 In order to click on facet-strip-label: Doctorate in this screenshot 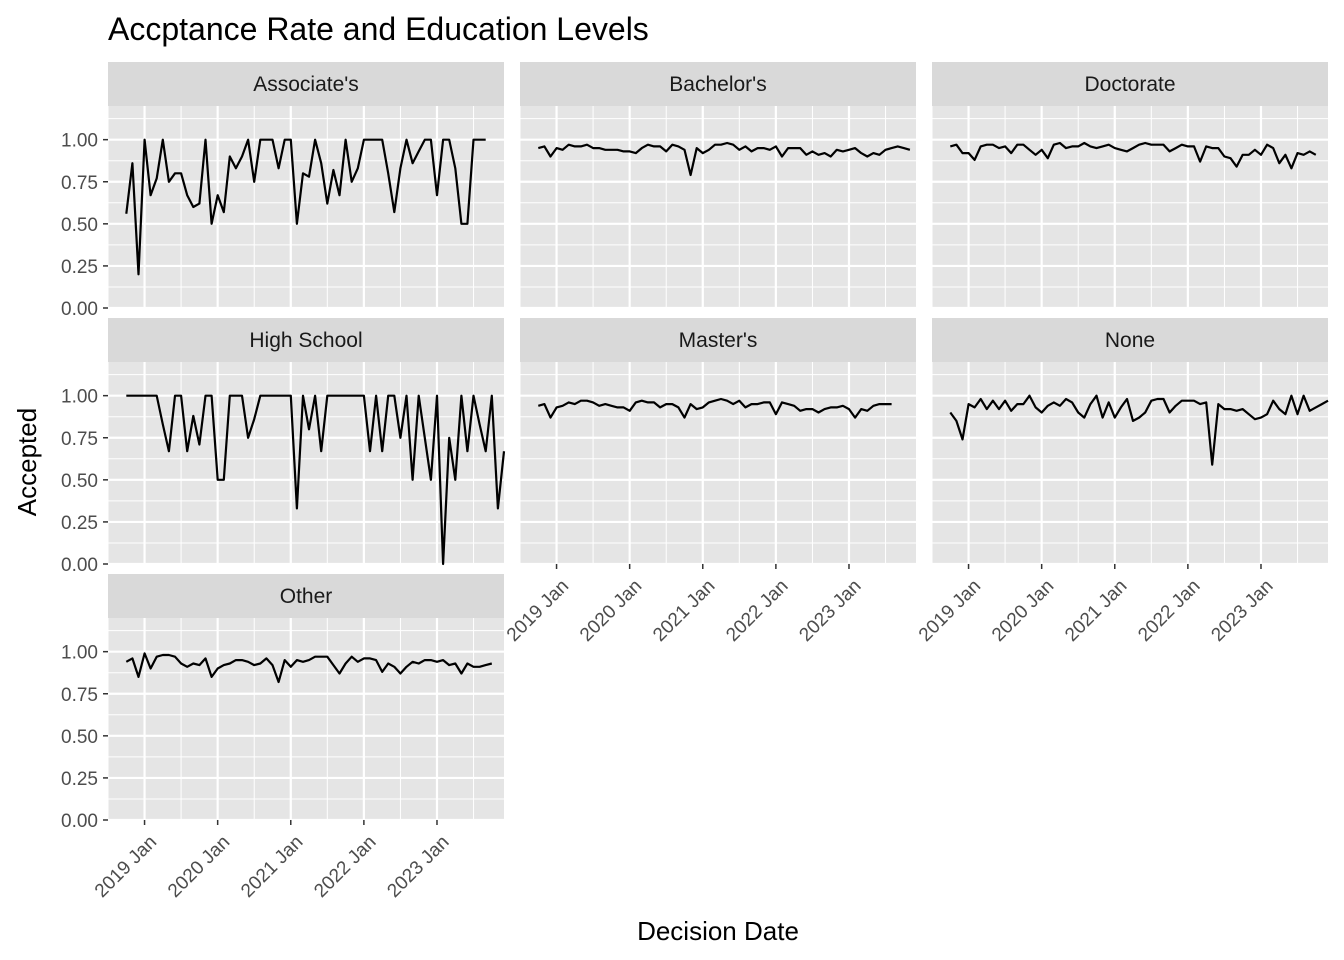, I will do `click(1129, 84)`.